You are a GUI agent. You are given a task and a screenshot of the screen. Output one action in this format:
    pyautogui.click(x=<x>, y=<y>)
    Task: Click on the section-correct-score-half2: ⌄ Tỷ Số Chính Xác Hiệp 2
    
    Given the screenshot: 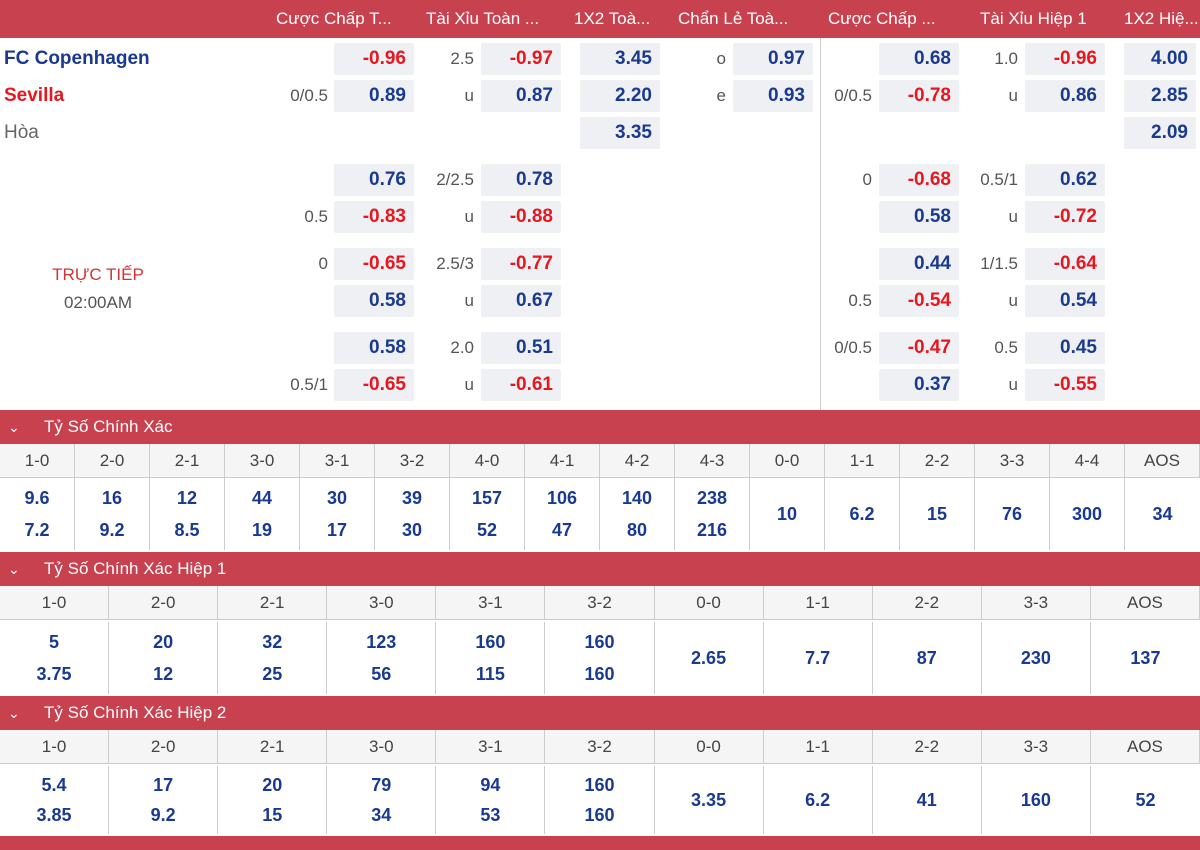 What is the action you would take?
    pyautogui.click(x=600, y=713)
    